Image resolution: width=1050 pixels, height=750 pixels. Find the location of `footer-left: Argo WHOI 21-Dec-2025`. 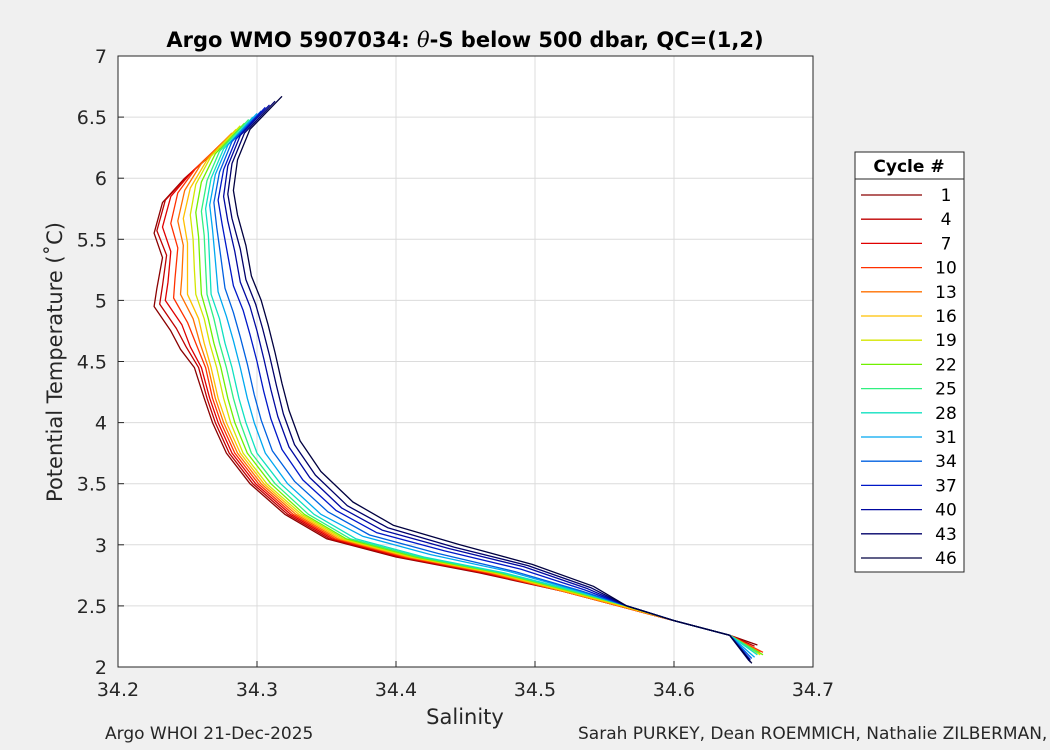

footer-left: Argo WHOI 21-Dec-2025 is located at coordinates (209, 734).